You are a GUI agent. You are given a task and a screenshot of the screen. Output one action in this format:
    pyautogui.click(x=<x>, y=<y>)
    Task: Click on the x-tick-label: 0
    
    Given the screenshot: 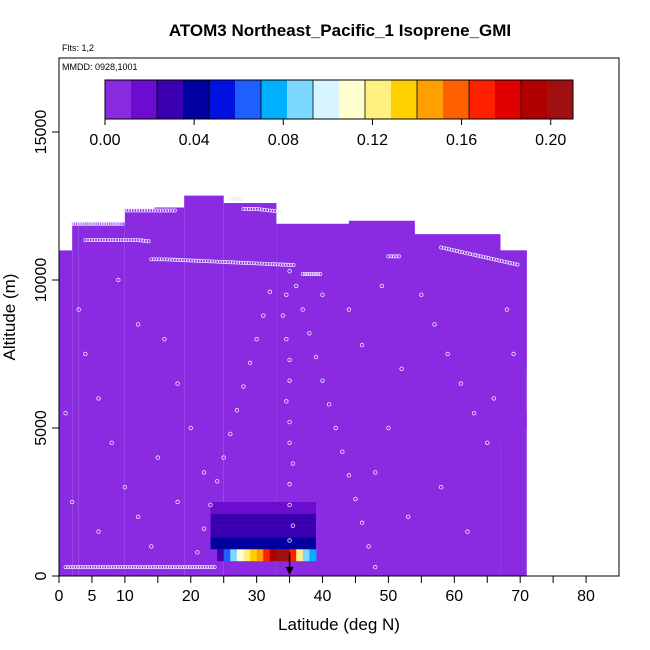 What is the action you would take?
    pyautogui.click(x=59, y=596)
    